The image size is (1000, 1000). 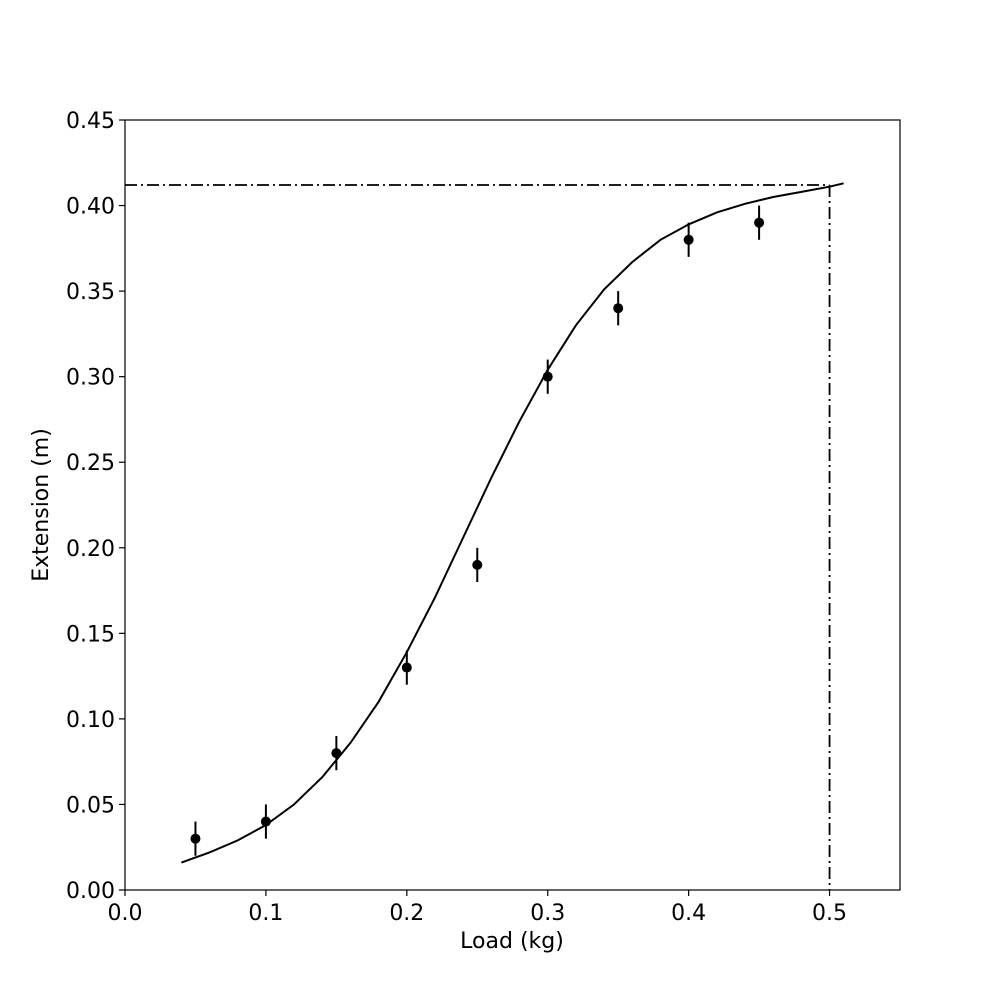 I want to click on y-tick-label: 0.20, so click(x=90, y=549).